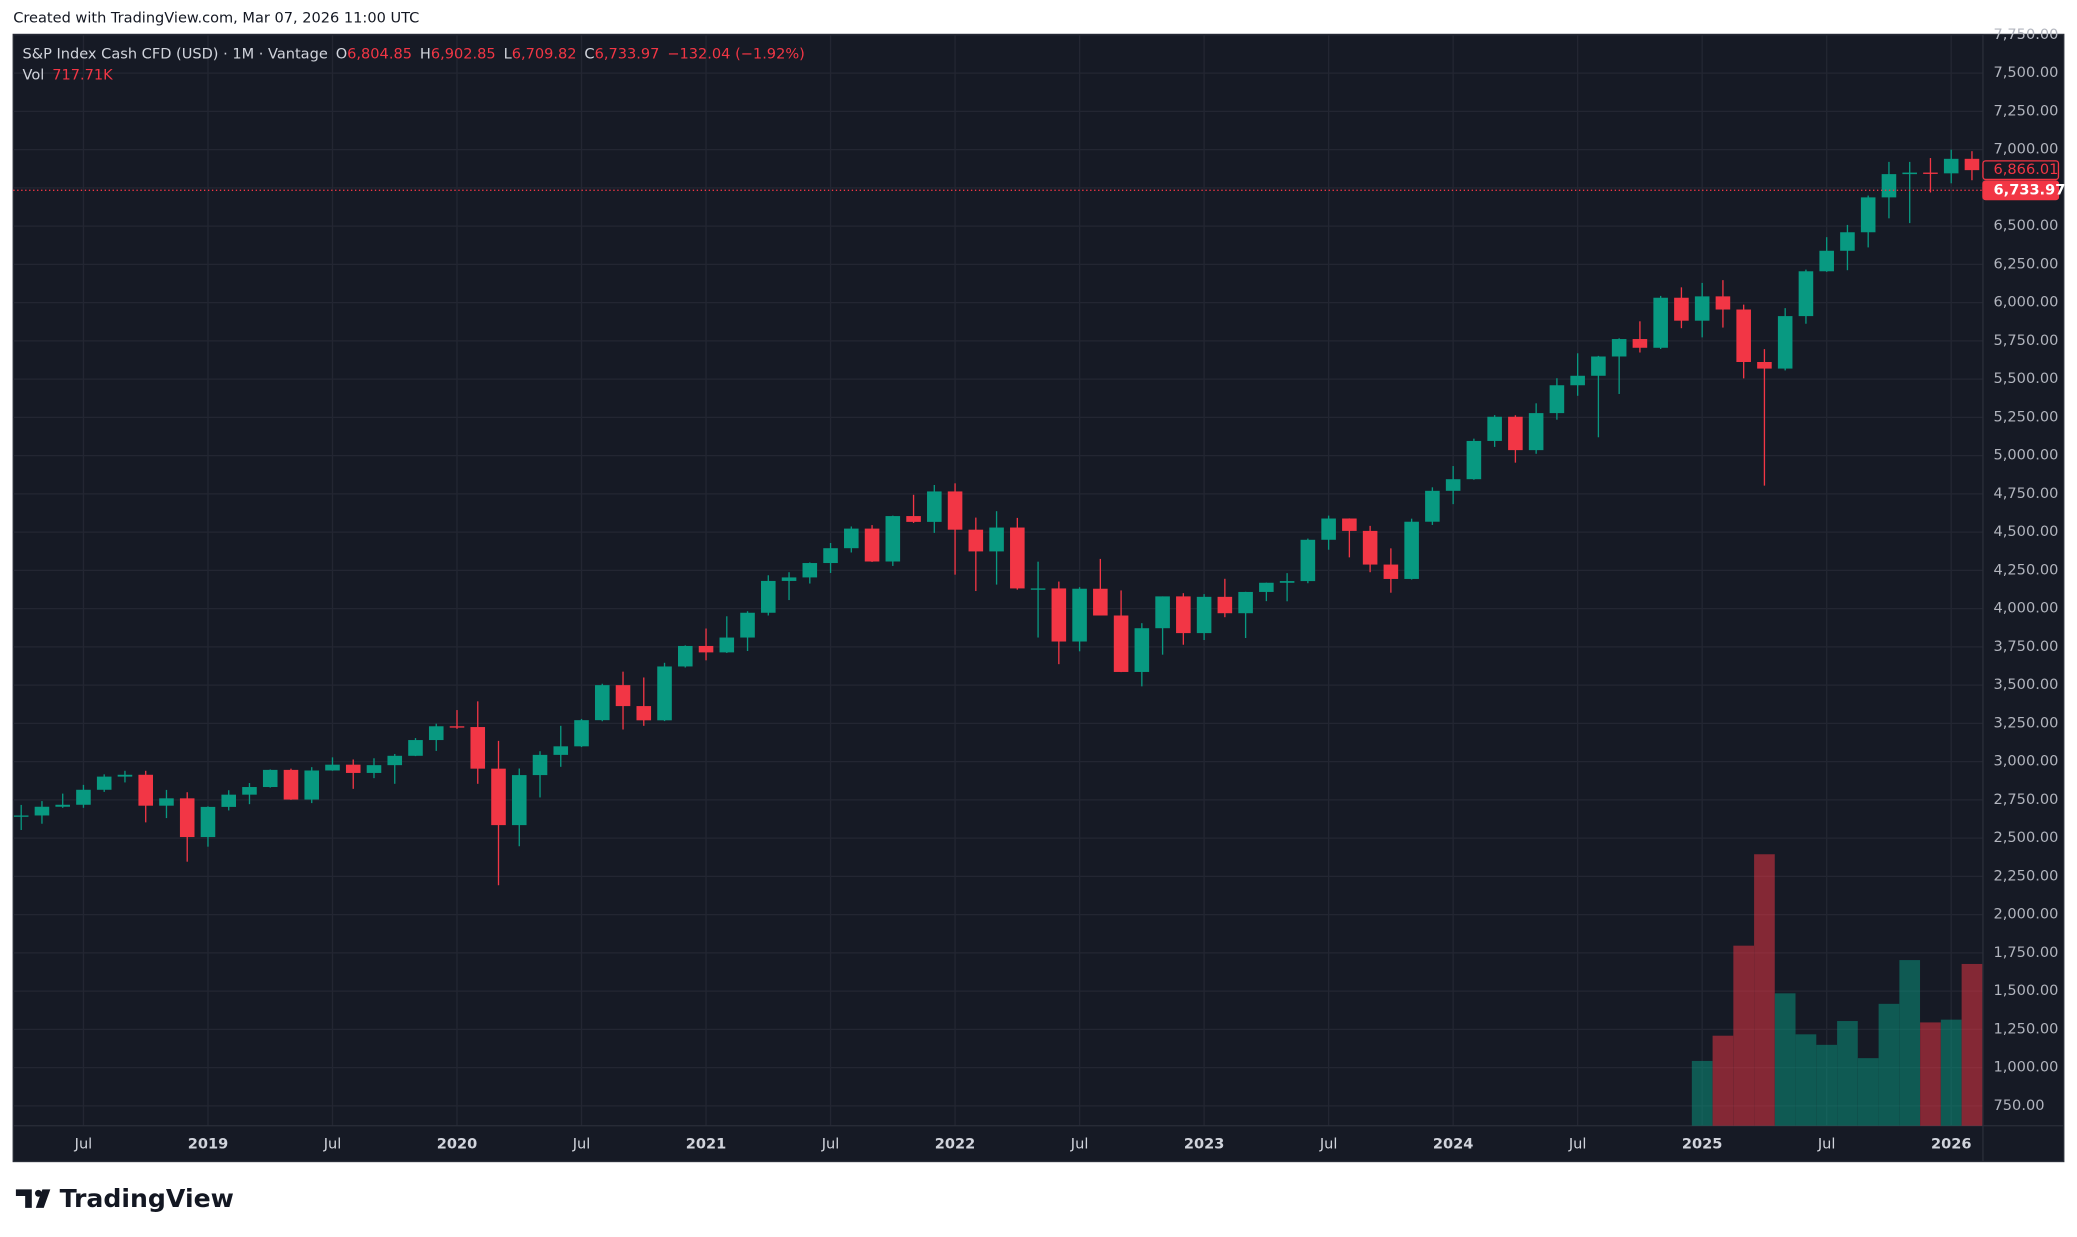 This screenshot has width=2077, height=1237. I want to click on y-tick-label: 750.00, so click(2019, 1105).